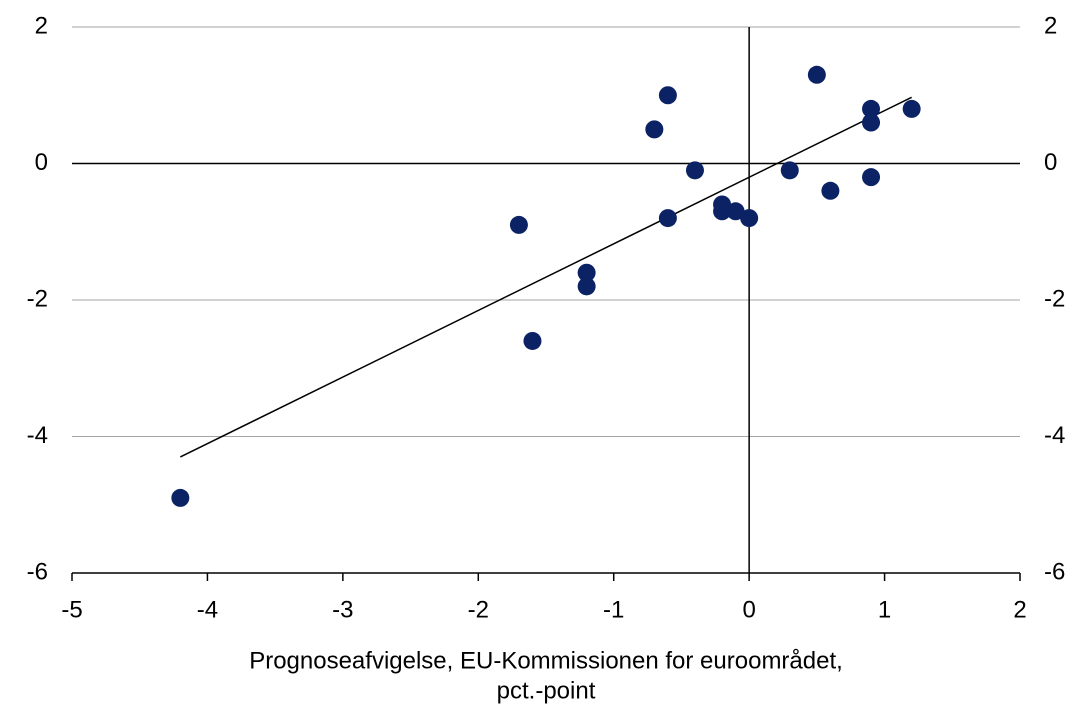 This screenshot has width=1083, height=707. Describe the element at coordinates (342, 609) in the screenshot. I see `x-tick-label: -3` at that location.